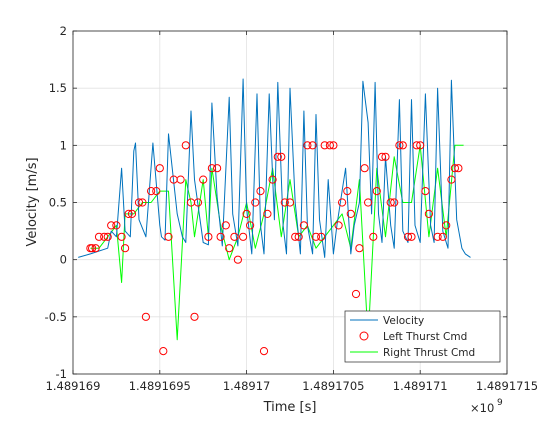 This screenshot has height=424, width=560. I want to click on y-tick-label: 0.5, so click(58, 203).